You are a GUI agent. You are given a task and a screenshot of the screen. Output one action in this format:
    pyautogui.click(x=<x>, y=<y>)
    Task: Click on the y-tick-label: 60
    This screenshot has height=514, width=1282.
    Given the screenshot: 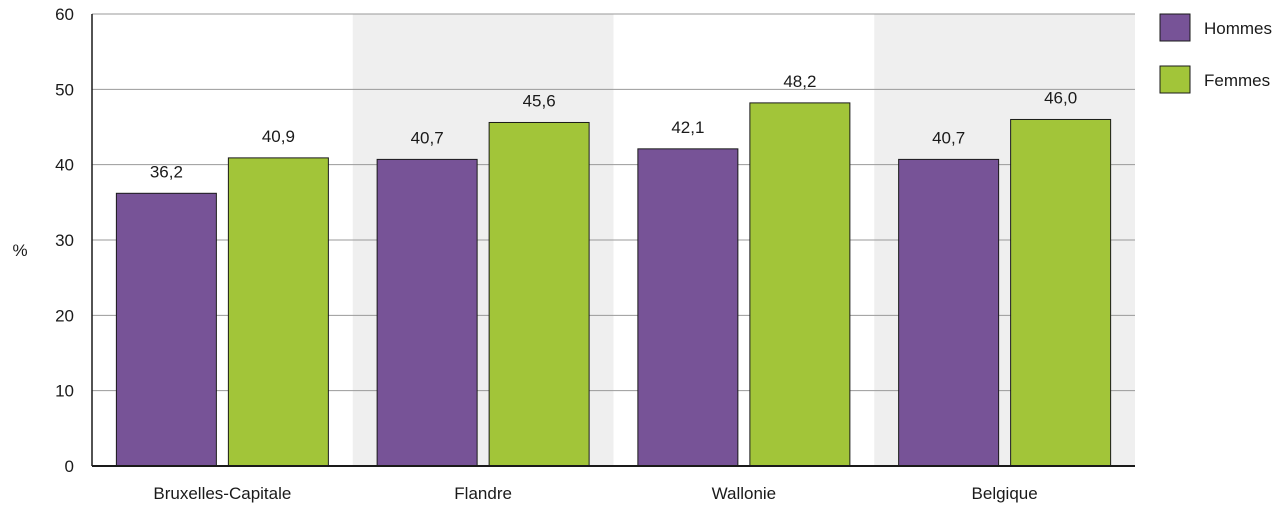 What is the action you would take?
    pyautogui.click(x=64, y=14)
    